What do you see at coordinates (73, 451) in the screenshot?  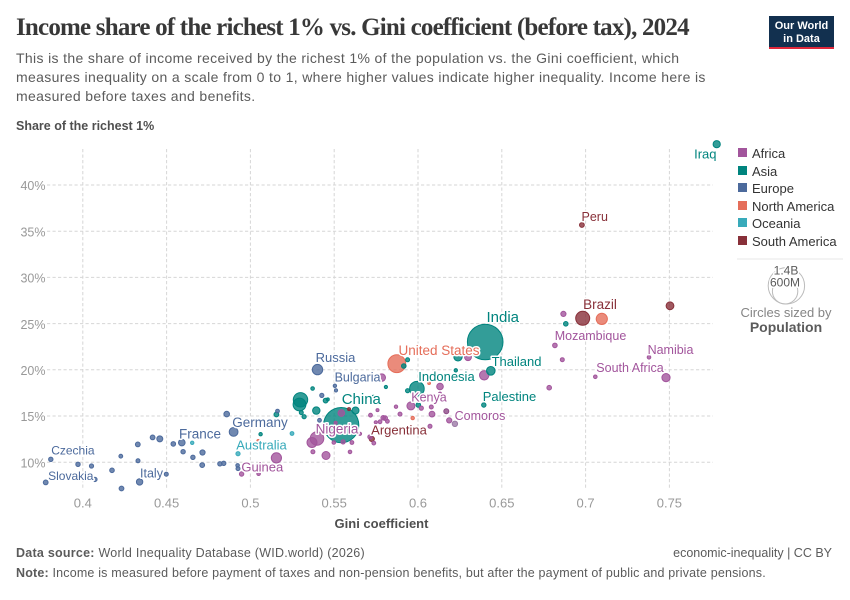 I see `svg-text: Czechia` at bounding box center [73, 451].